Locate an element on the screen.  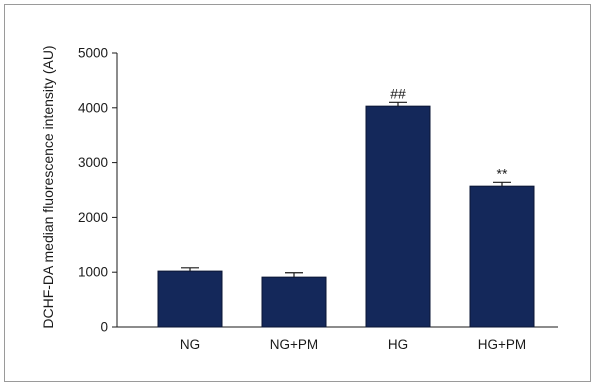
y-tick-label: 4000 is located at coordinates (93, 107).